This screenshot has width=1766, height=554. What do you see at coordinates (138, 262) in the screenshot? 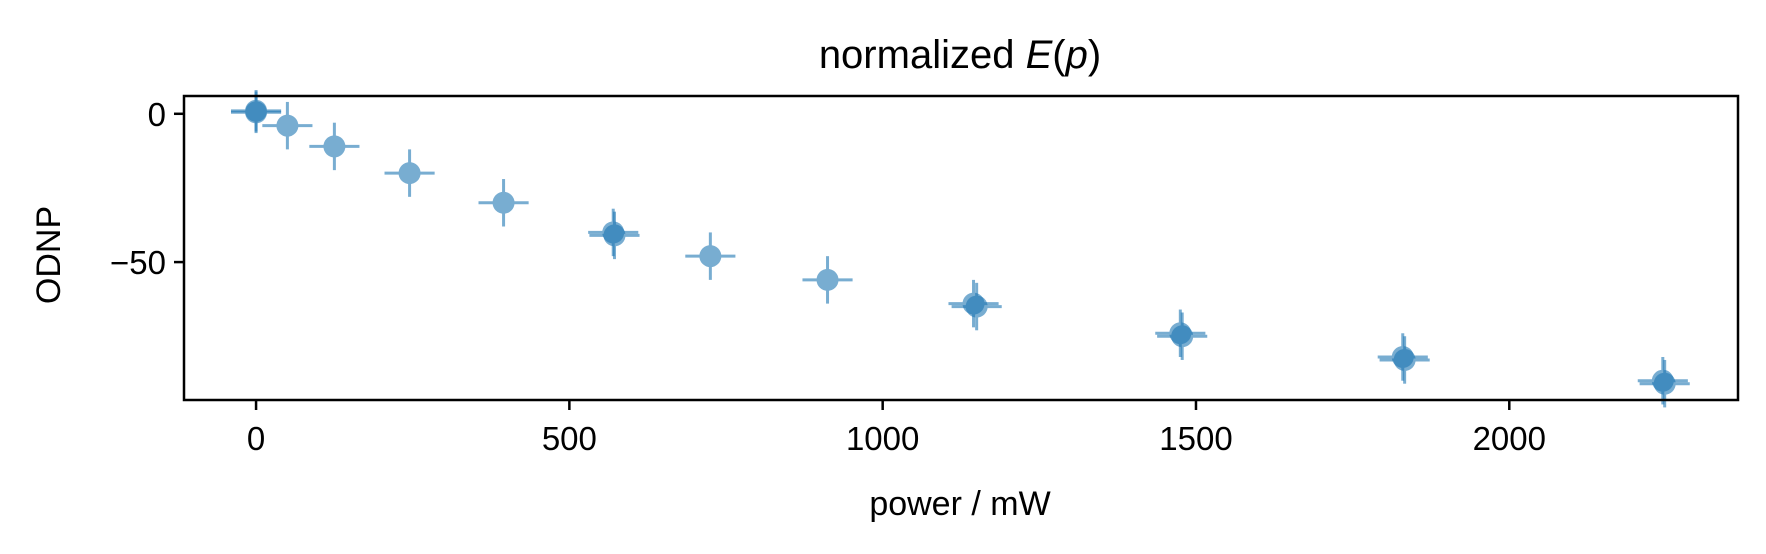
I see `y-tick-label: −50` at bounding box center [138, 262].